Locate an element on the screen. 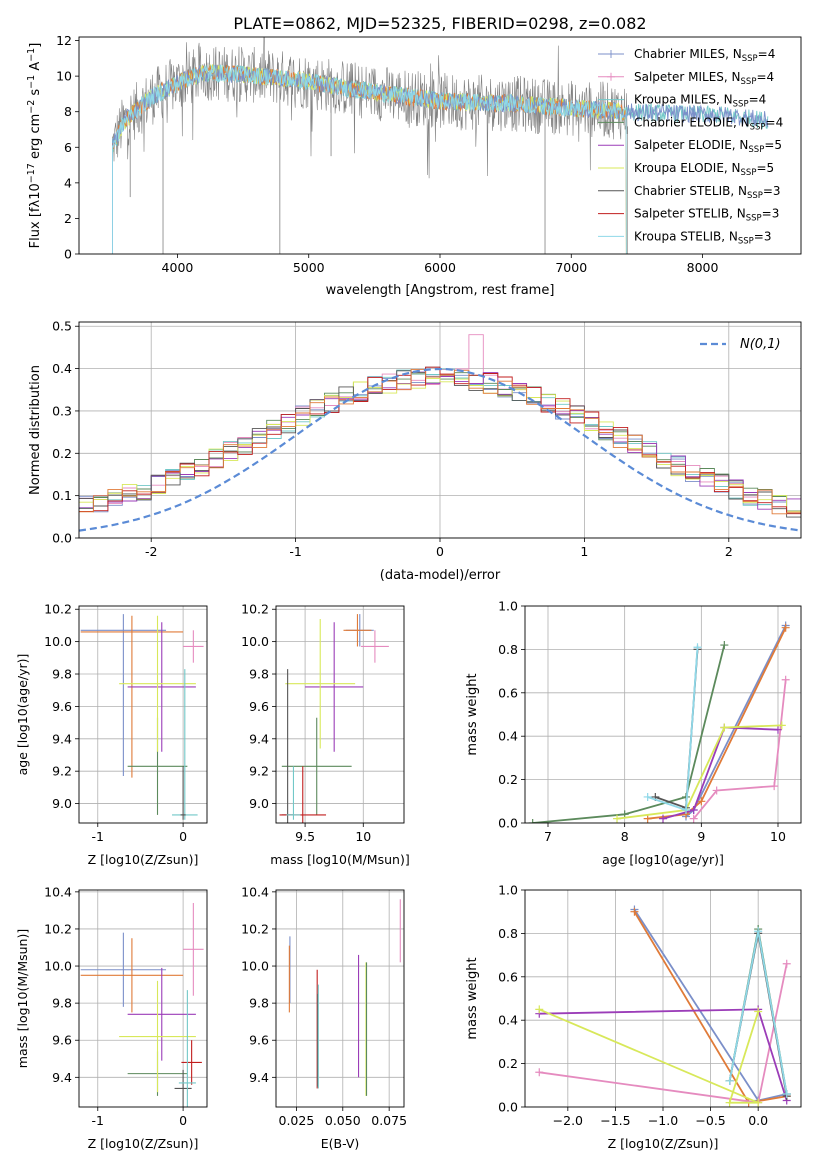 The image size is (819, 1170). x-tick-label: 8 is located at coordinates (625, 836).